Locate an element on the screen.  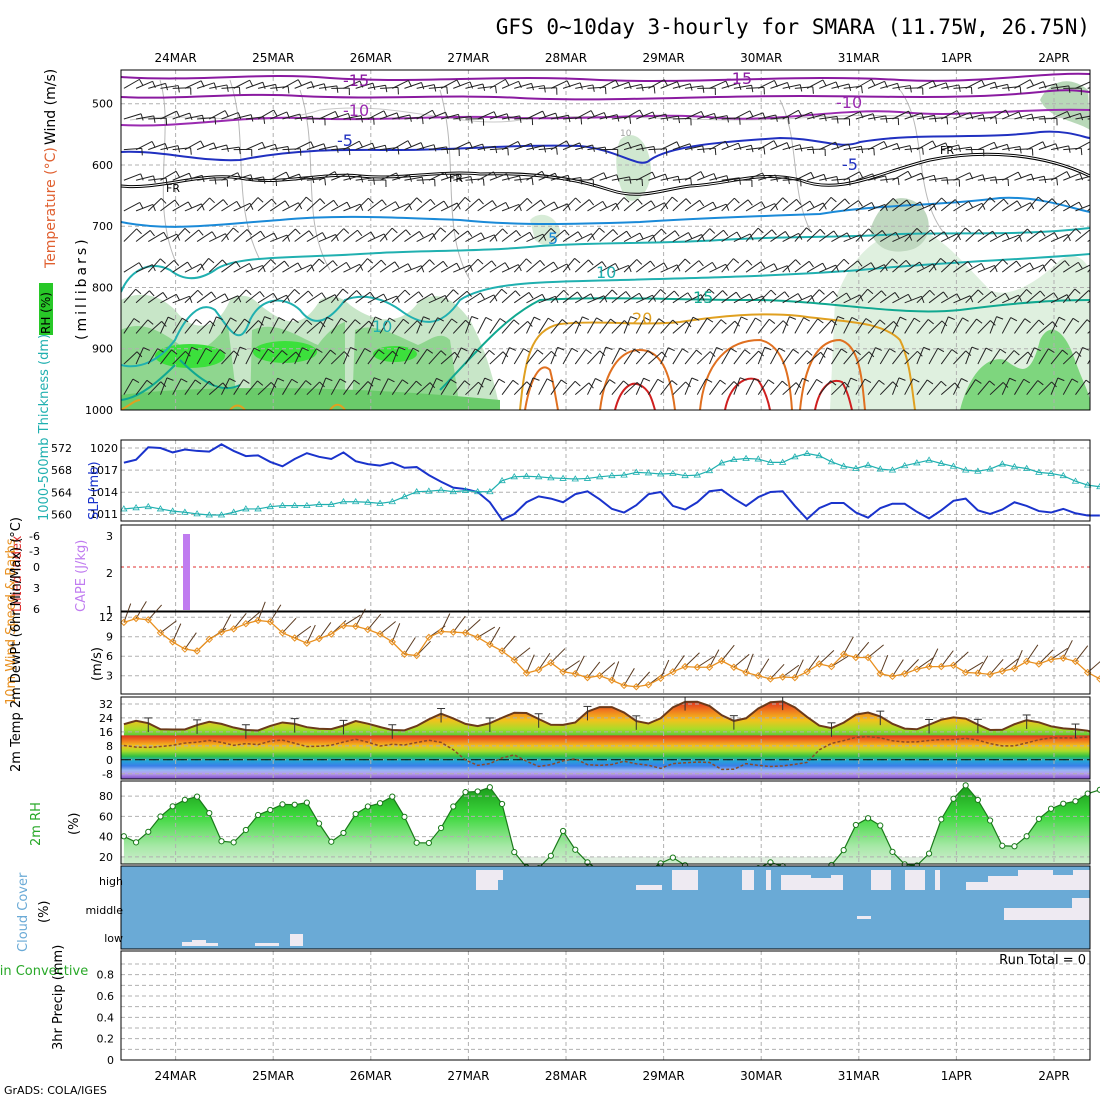
wind-label: Wind (m/s) is located at coordinates (51, 107).